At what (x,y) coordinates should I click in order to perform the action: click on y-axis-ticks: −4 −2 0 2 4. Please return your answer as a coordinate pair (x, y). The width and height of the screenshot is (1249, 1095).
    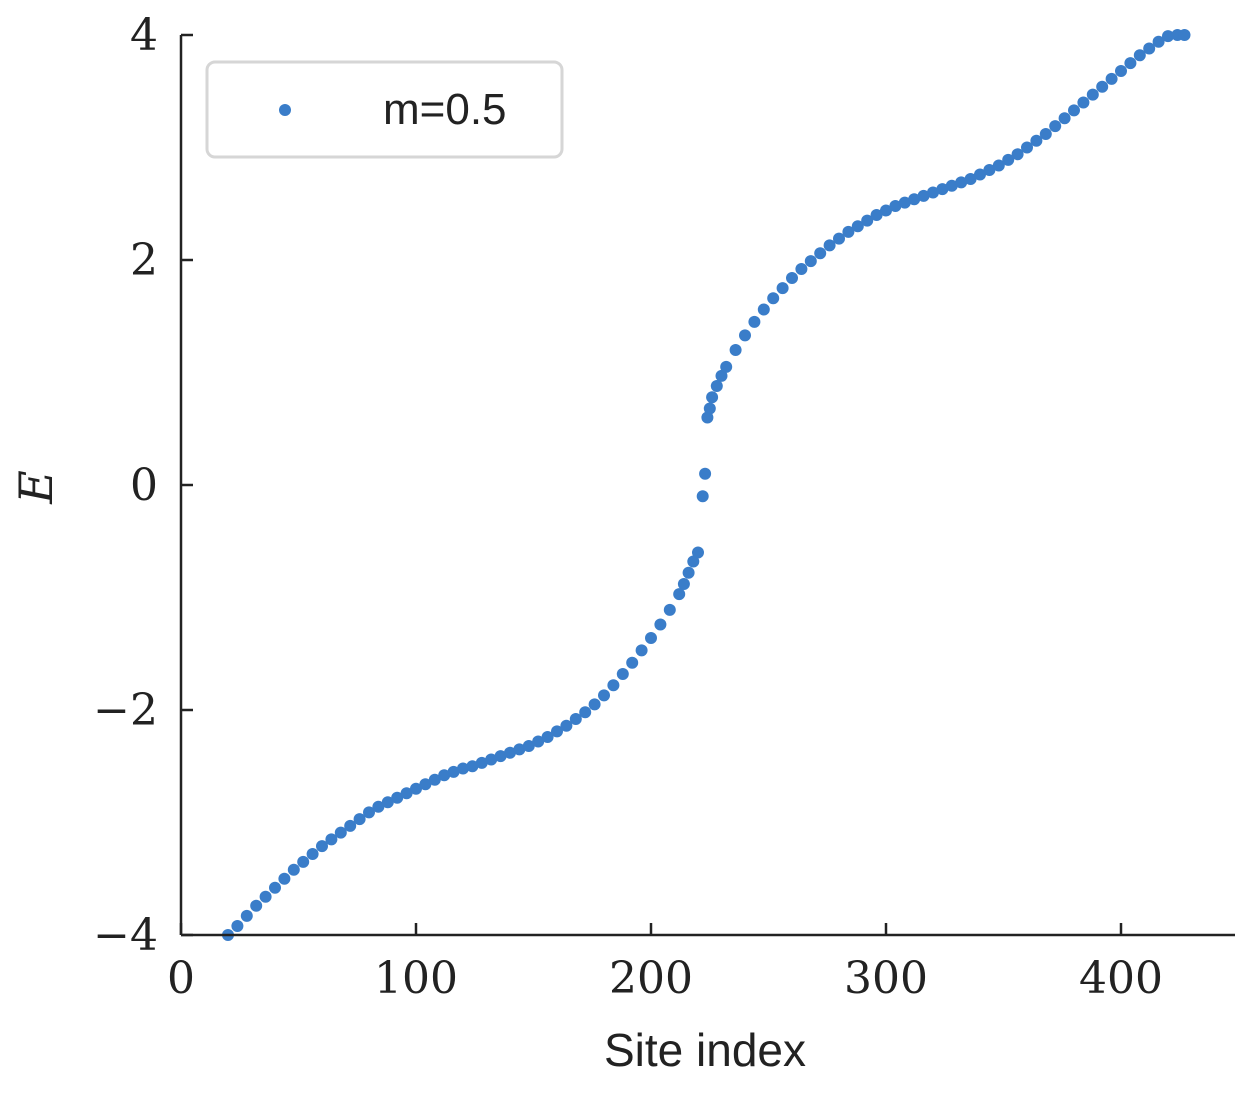
    Looking at the image, I should click on (143, 485).